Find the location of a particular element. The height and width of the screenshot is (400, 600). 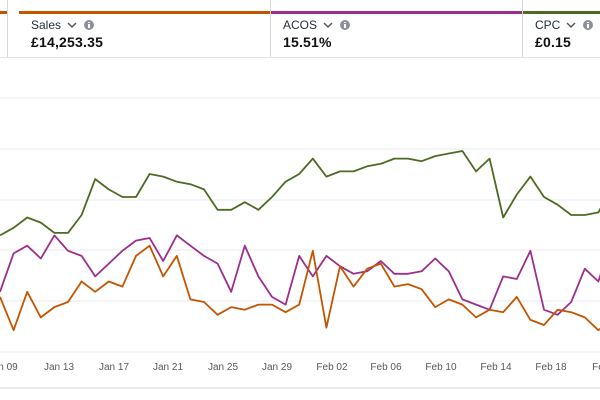

cpc-label-row: CPC is located at coordinates (564, 25).